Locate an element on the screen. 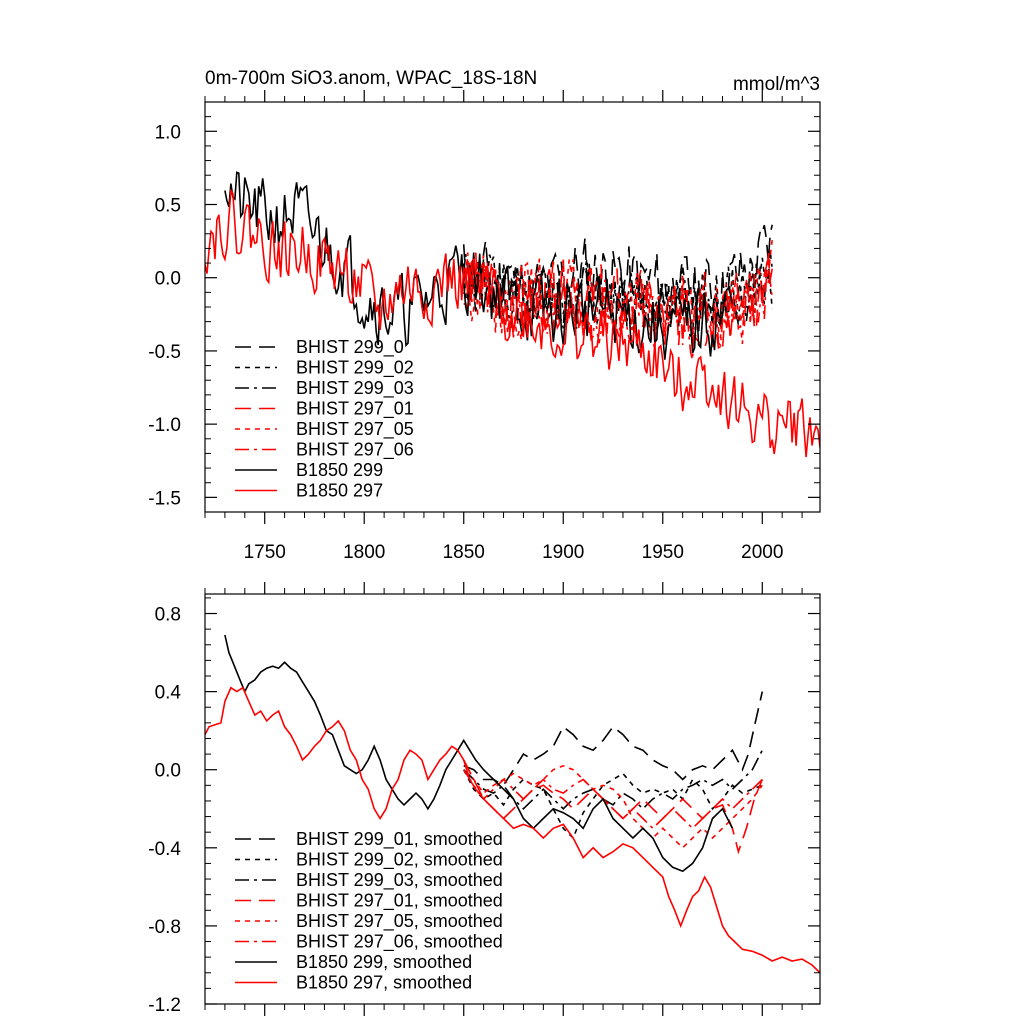 This screenshot has width=1024, height=1024. y-tick-label: 0.4 is located at coordinates (168, 693).